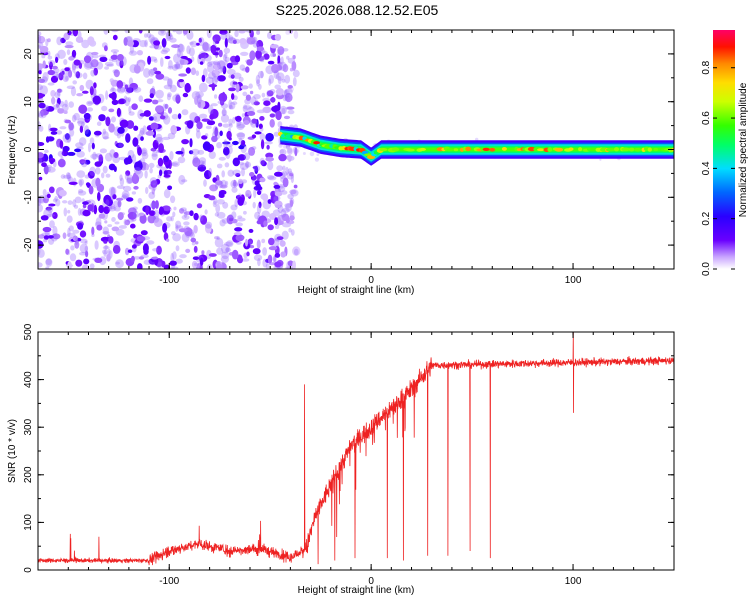 This screenshot has height=600, width=750. What do you see at coordinates (541, 150) in the screenshot?
I see `signal-hotspot` at bounding box center [541, 150].